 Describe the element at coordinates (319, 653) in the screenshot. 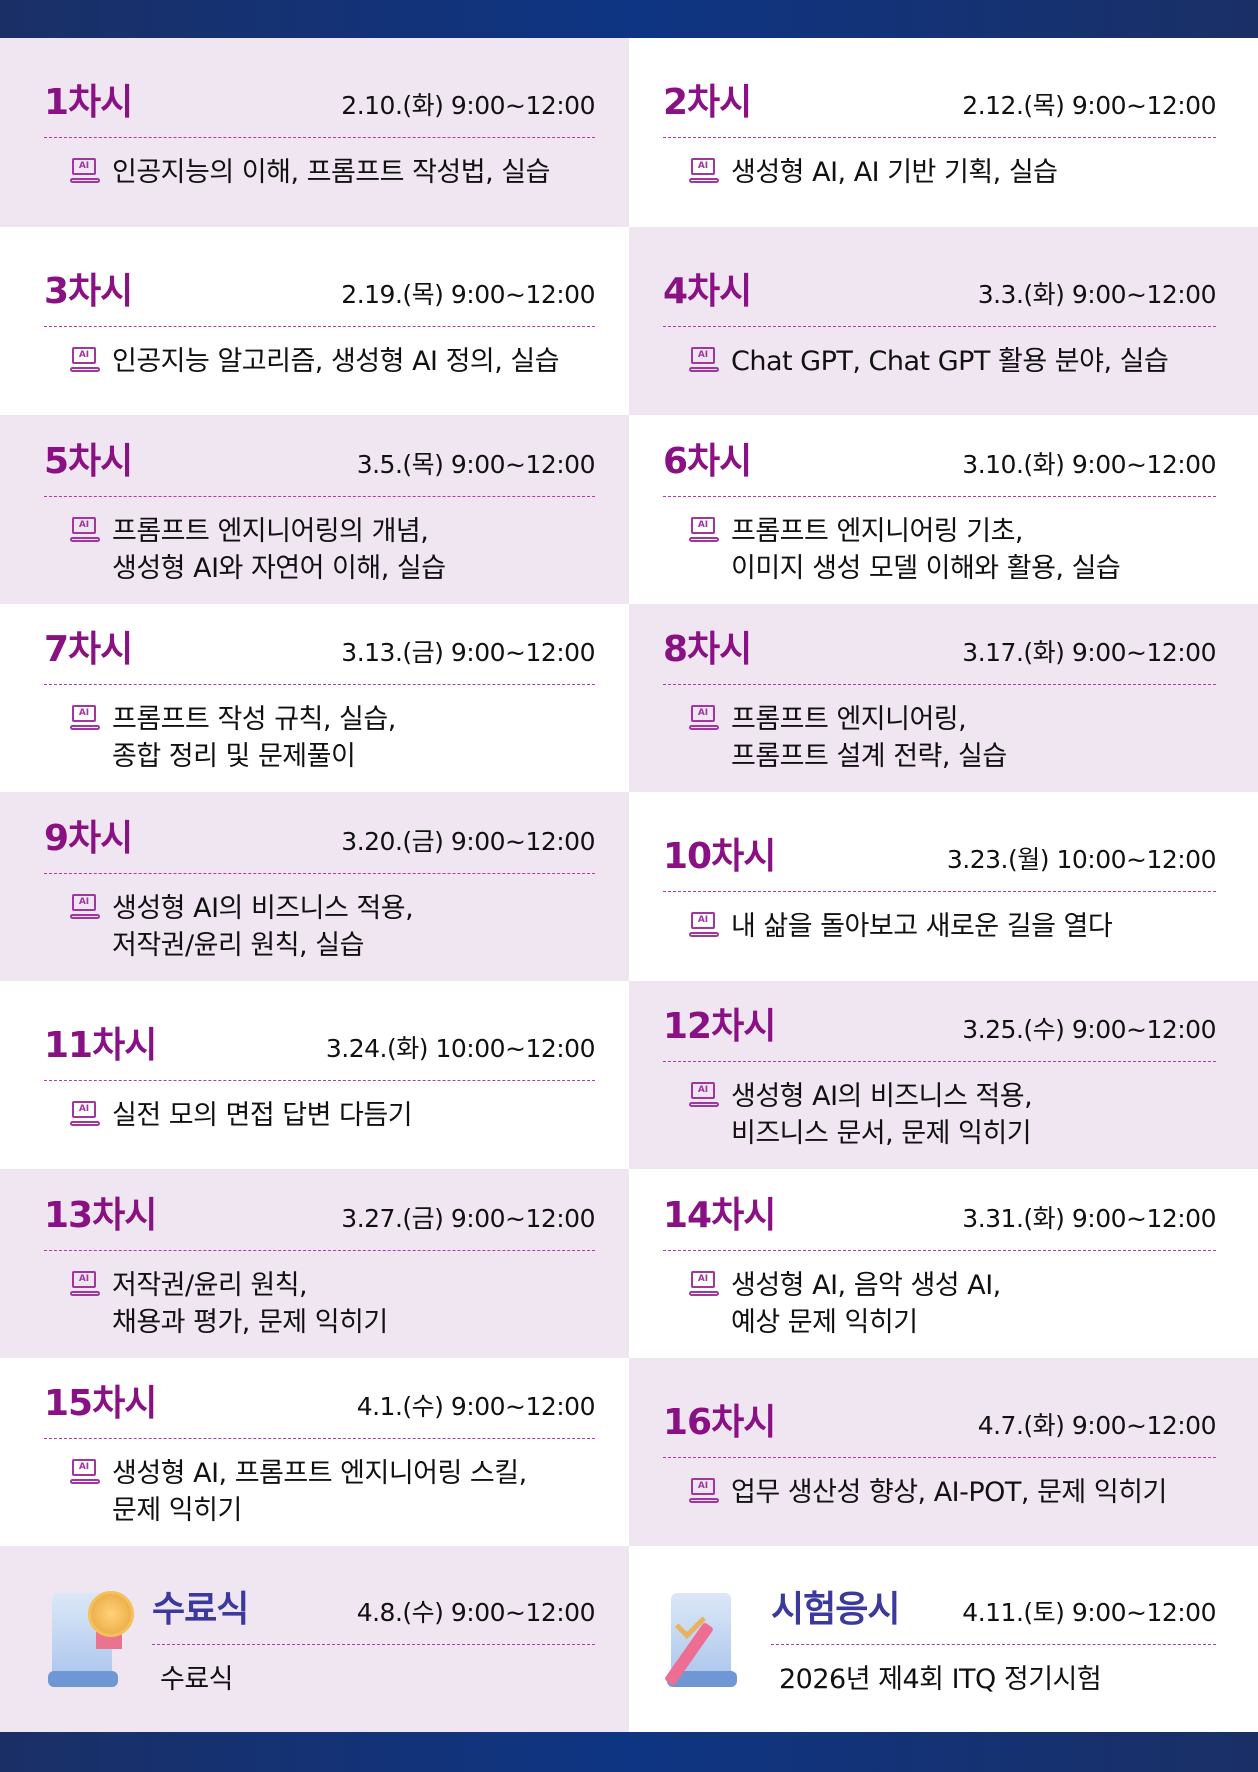

I see `session-header: 7차시 3.13.(금) 9:00~12:00` at that location.